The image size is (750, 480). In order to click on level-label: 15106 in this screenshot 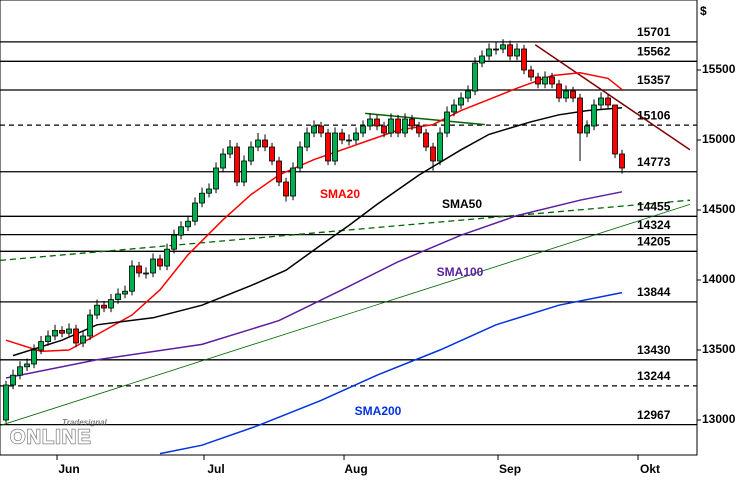, I will do `click(654, 115)`.